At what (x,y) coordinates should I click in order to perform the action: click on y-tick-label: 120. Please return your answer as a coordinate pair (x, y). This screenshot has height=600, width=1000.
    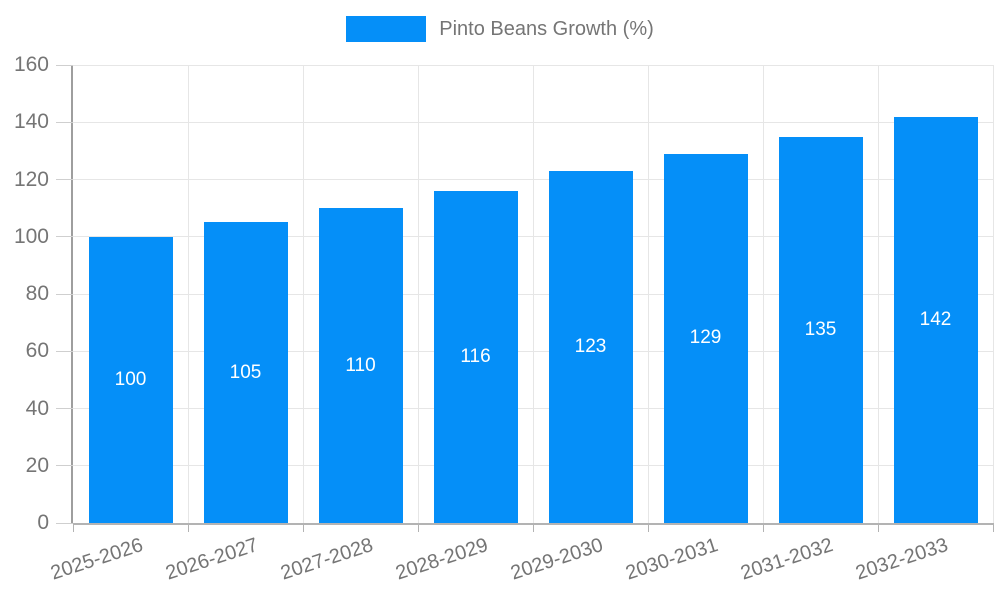
    Looking at the image, I should click on (31, 179).